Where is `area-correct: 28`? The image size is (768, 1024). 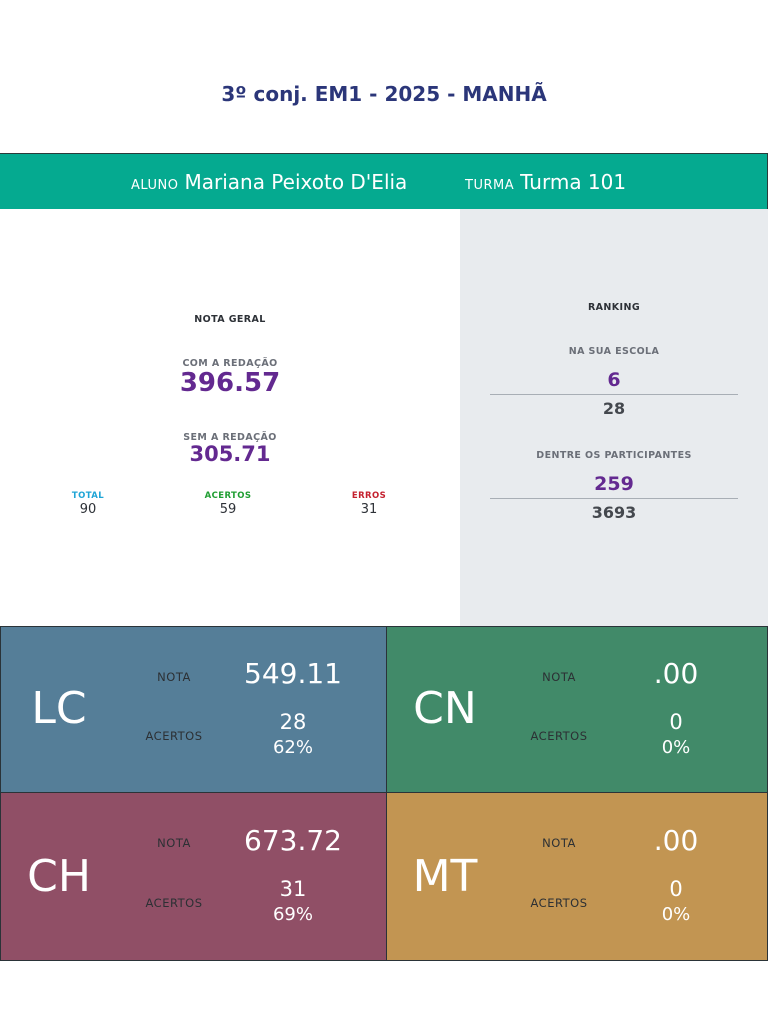 area-correct: 28 is located at coordinates (293, 722).